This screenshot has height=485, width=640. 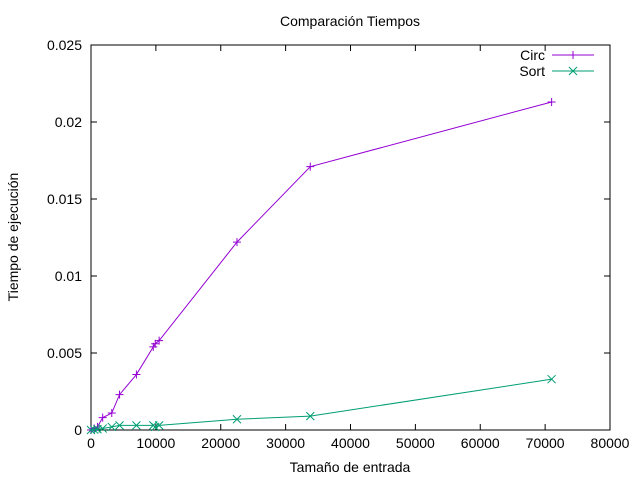 What do you see at coordinates (68, 276) in the screenshot?
I see `y-tick-label: 0.01` at bounding box center [68, 276].